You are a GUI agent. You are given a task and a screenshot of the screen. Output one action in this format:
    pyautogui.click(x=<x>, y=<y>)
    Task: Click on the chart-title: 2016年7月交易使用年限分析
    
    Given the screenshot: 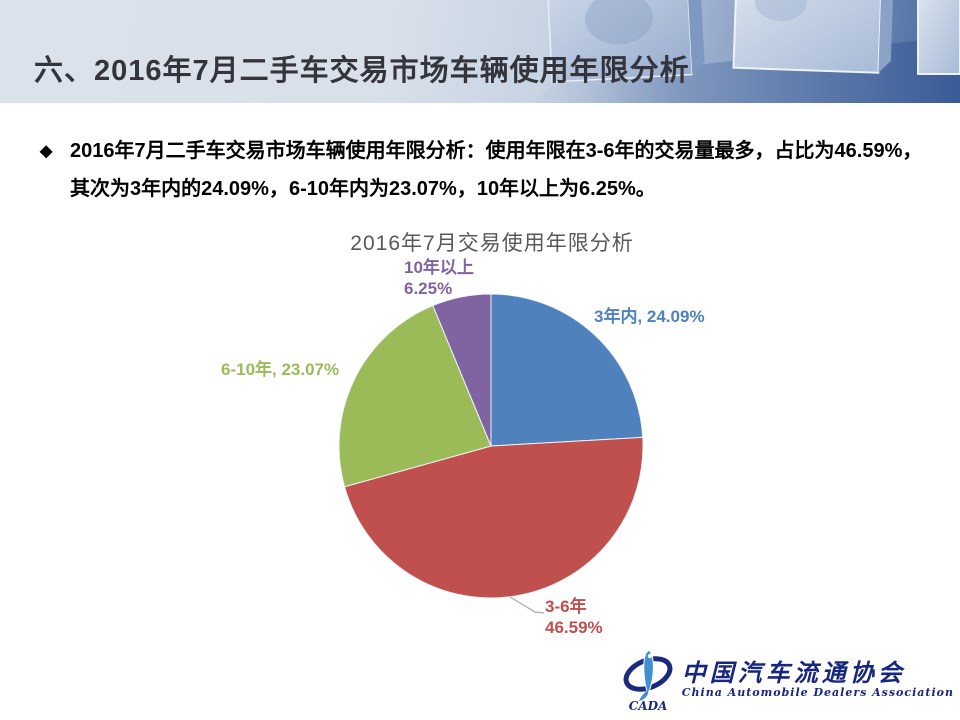 What is the action you would take?
    pyautogui.click(x=492, y=243)
    